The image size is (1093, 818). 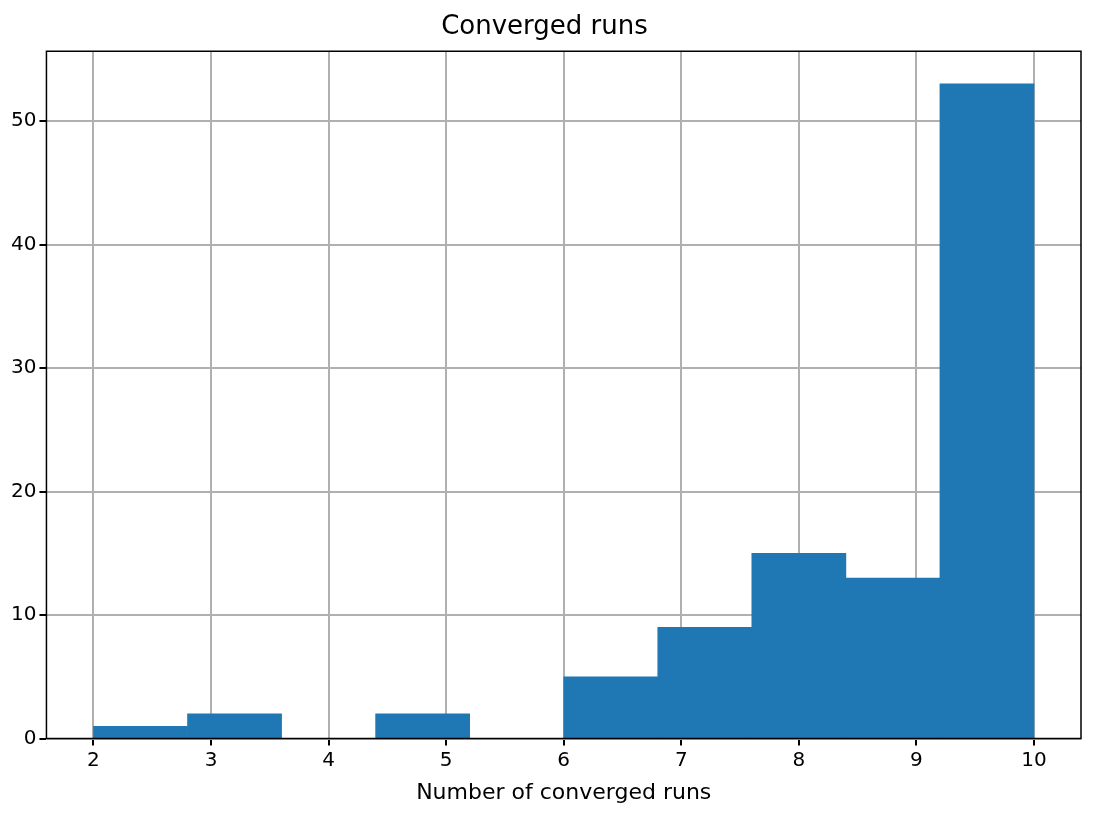 What do you see at coordinates (24, 366) in the screenshot?
I see `y-tick-label: 30` at bounding box center [24, 366].